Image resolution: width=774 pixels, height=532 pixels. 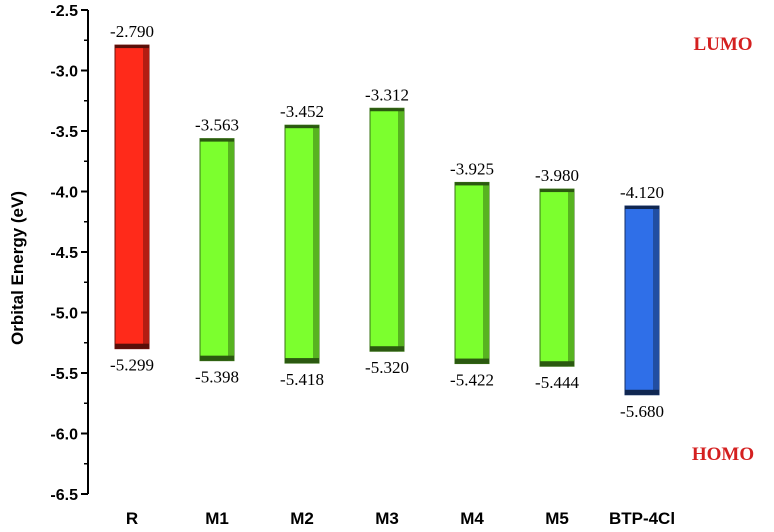 What do you see at coordinates (387, 229) in the screenshot?
I see `bar-m3` at bounding box center [387, 229].